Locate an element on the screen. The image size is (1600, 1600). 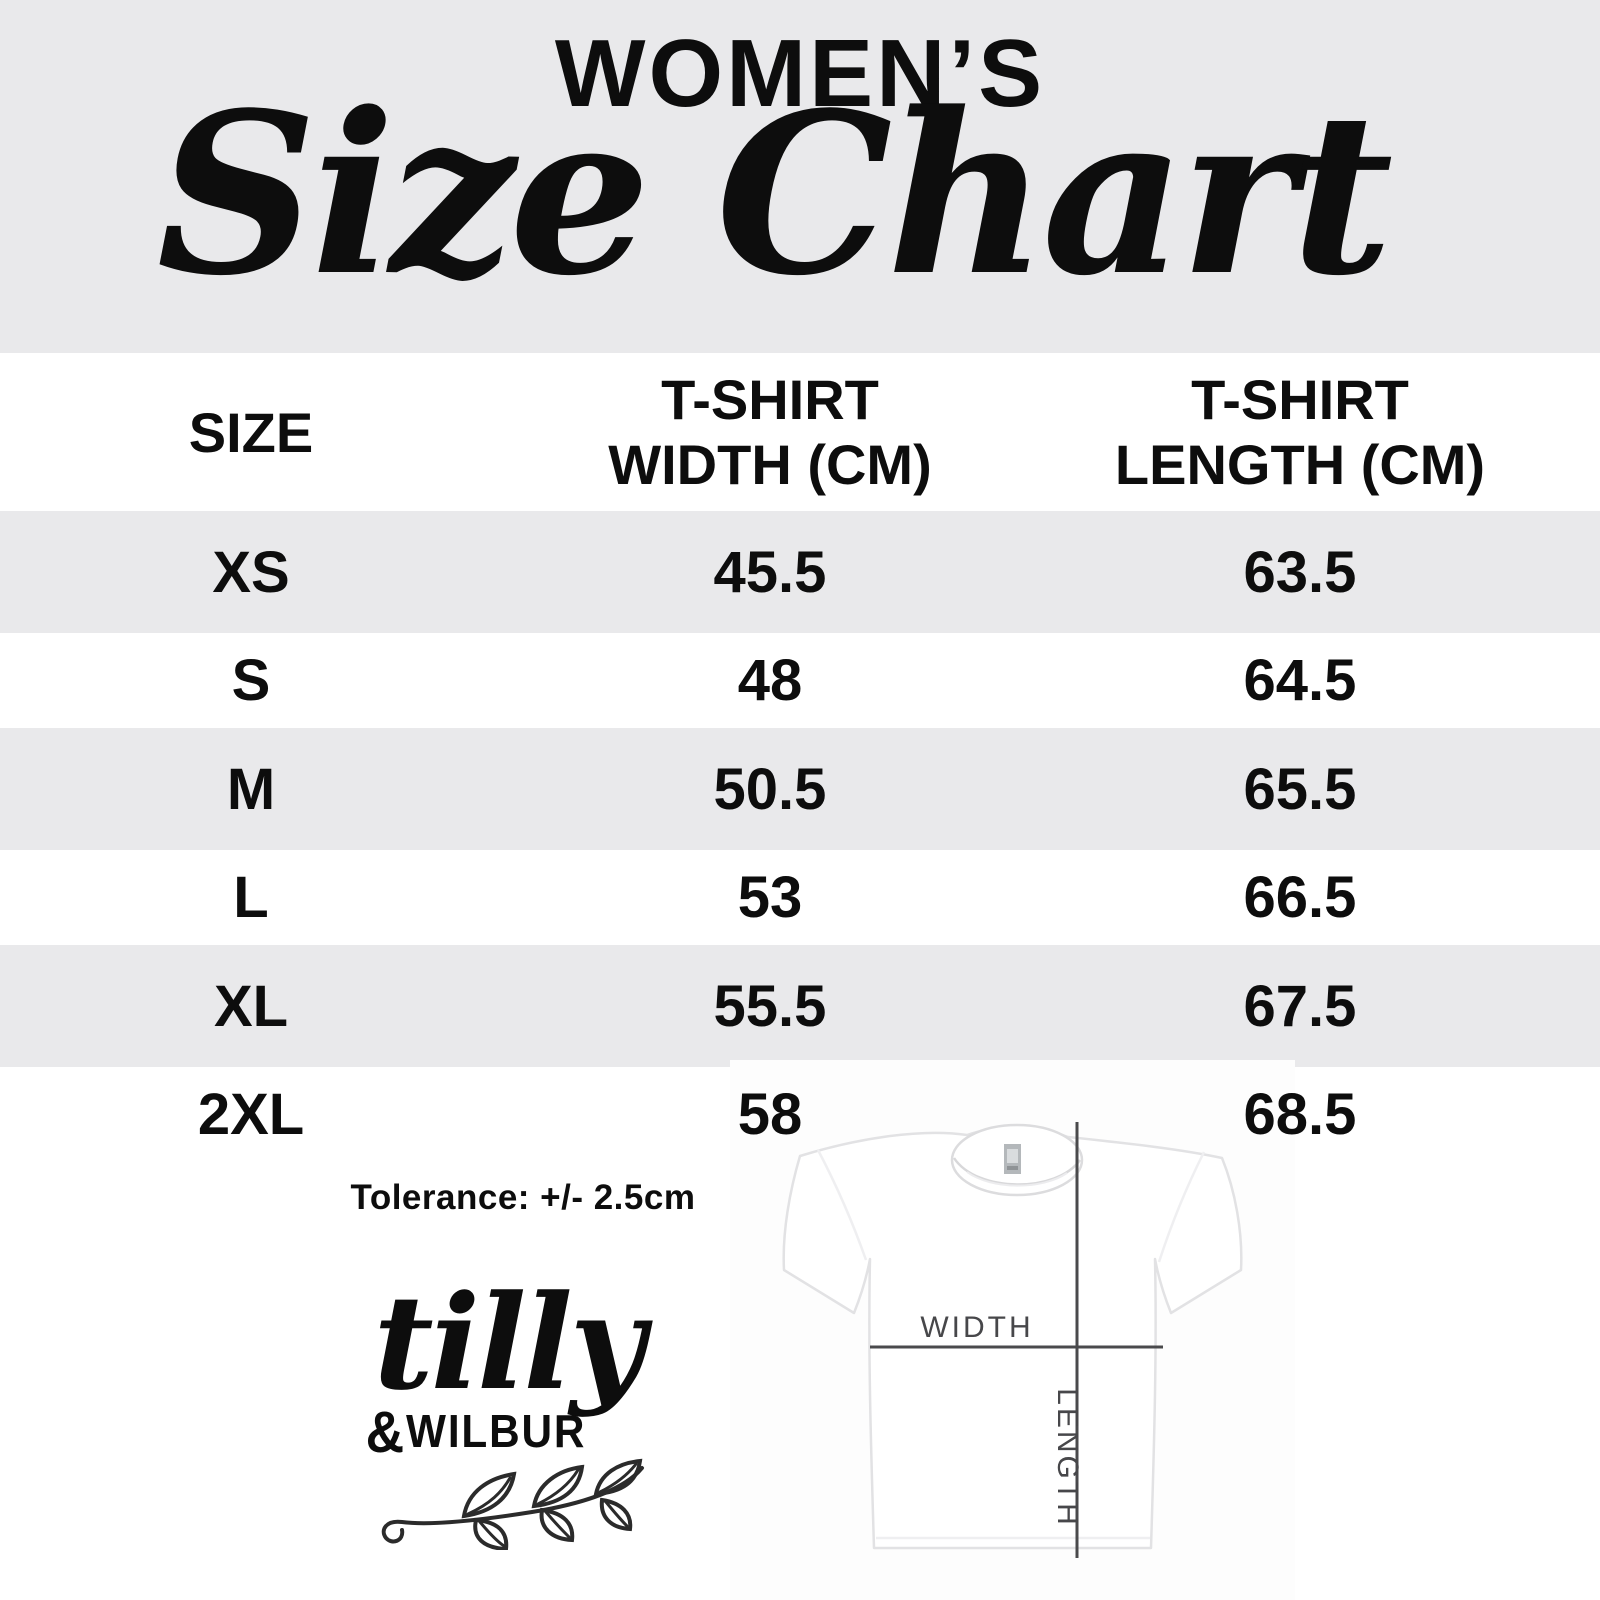
neck-tag-inner is located at coordinates (1012, 1156).